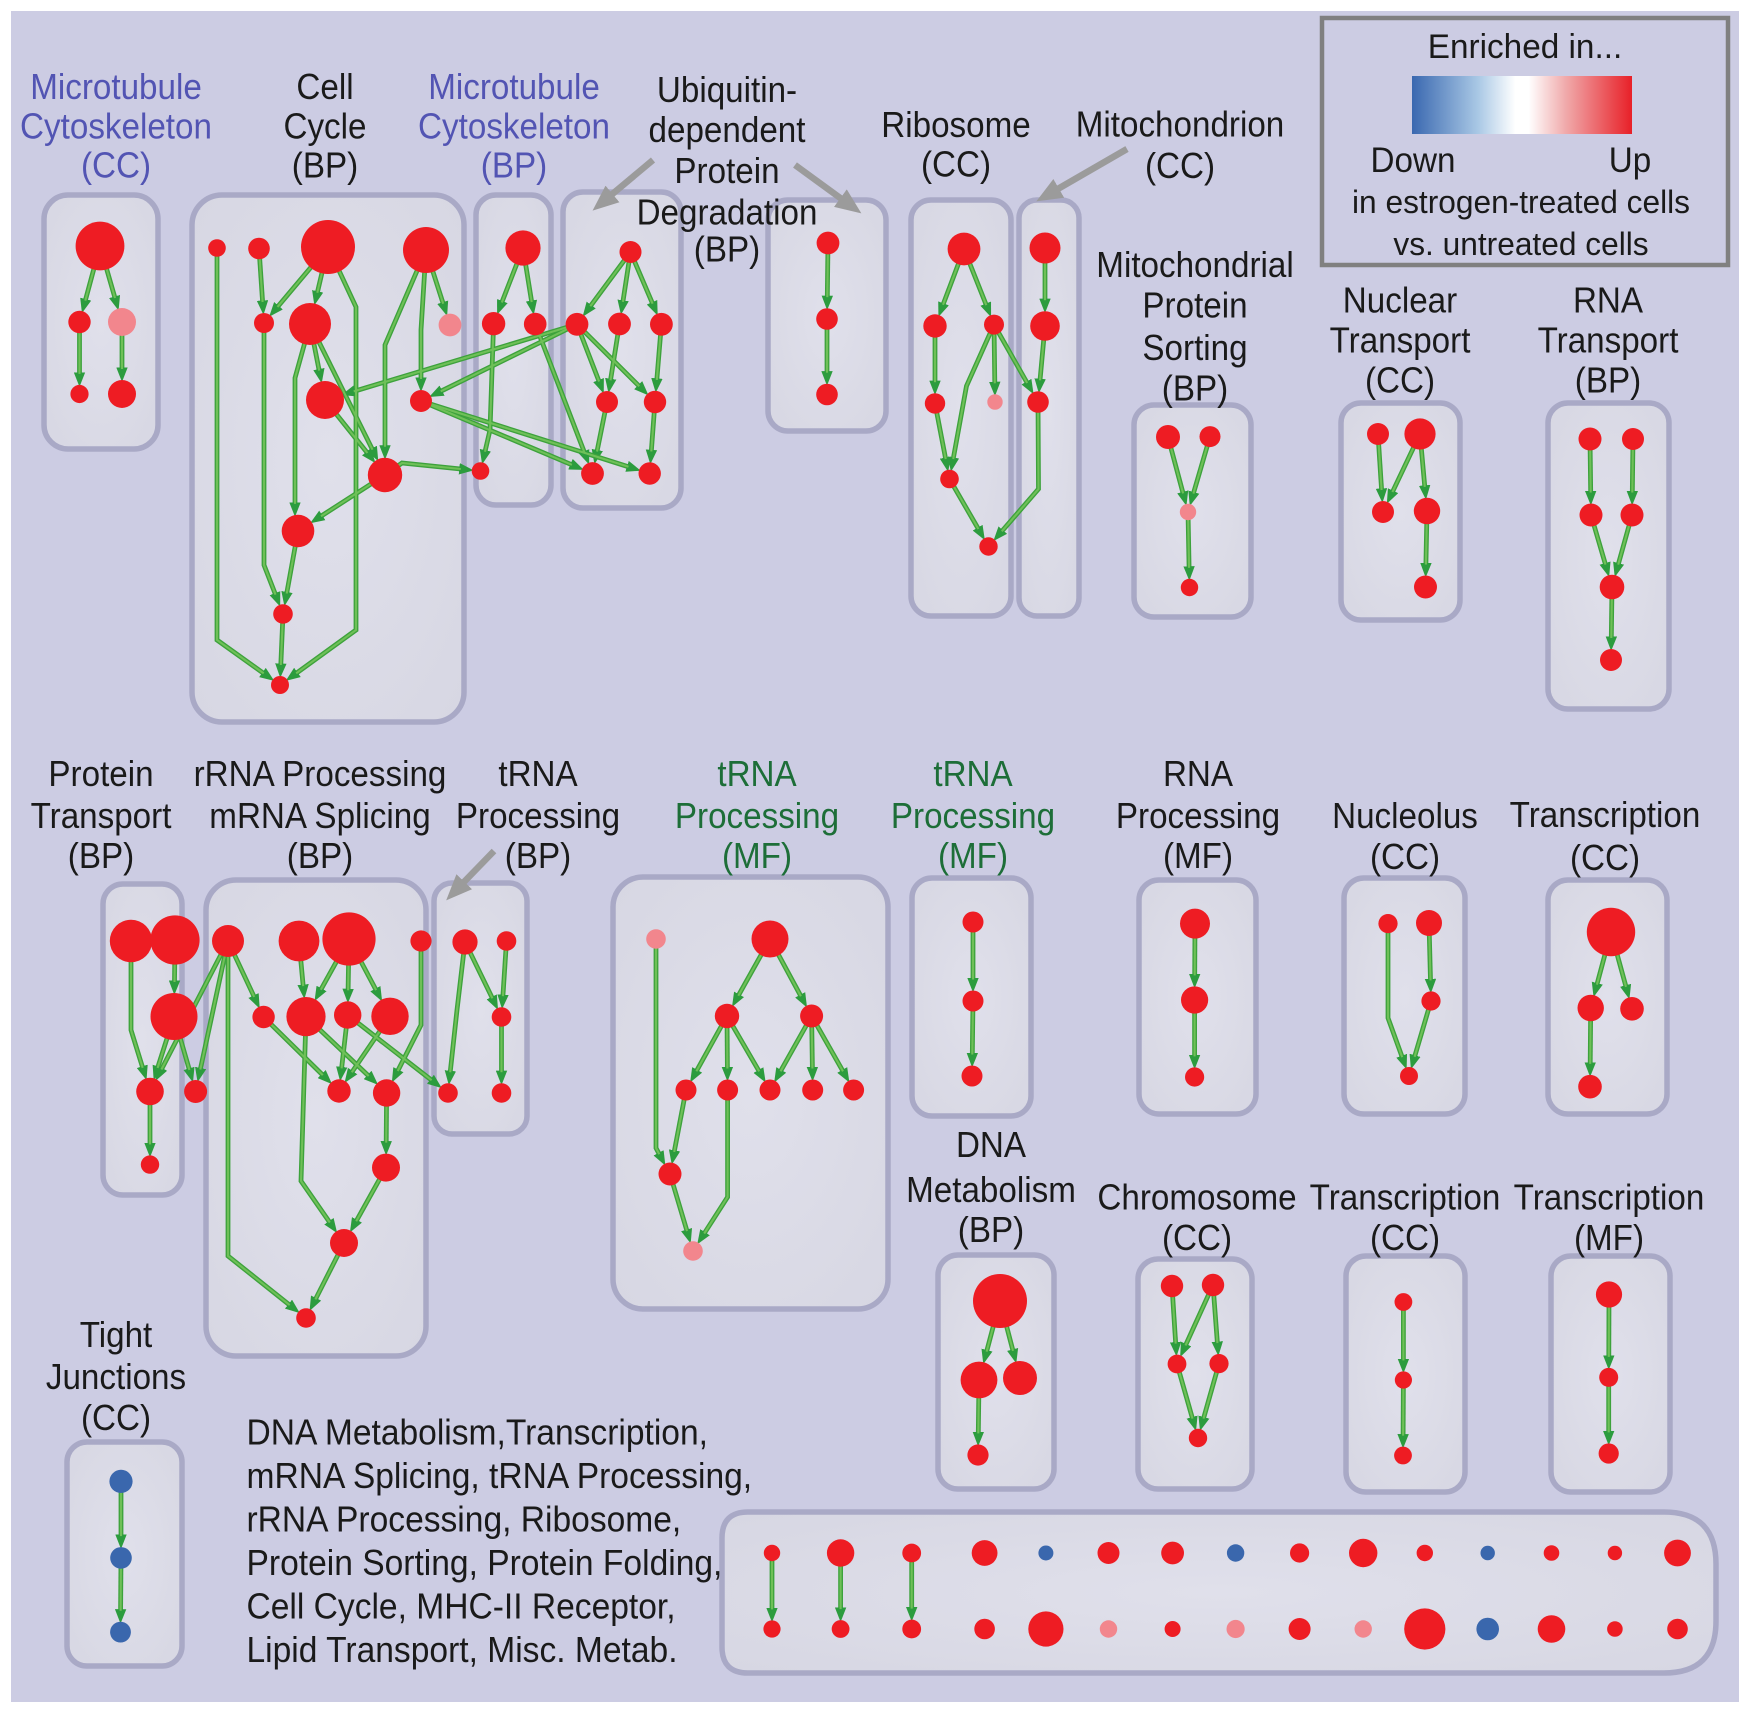 This screenshot has height=1715, width=1750. I want to click on svg-text: Ubiquitin-, so click(727, 90).